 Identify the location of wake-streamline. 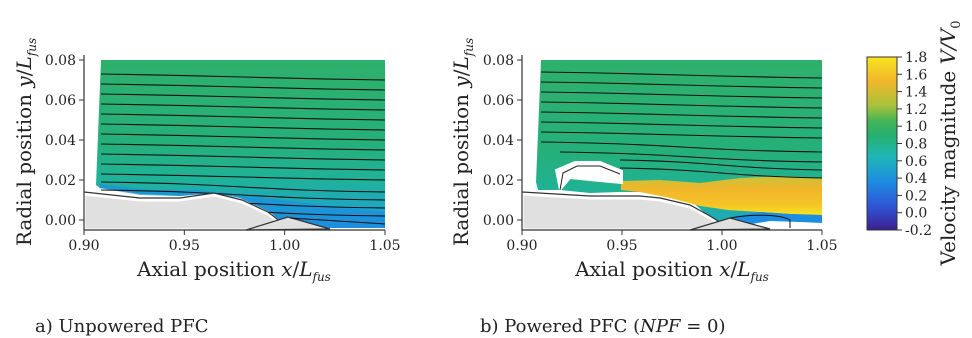
(760, 221).